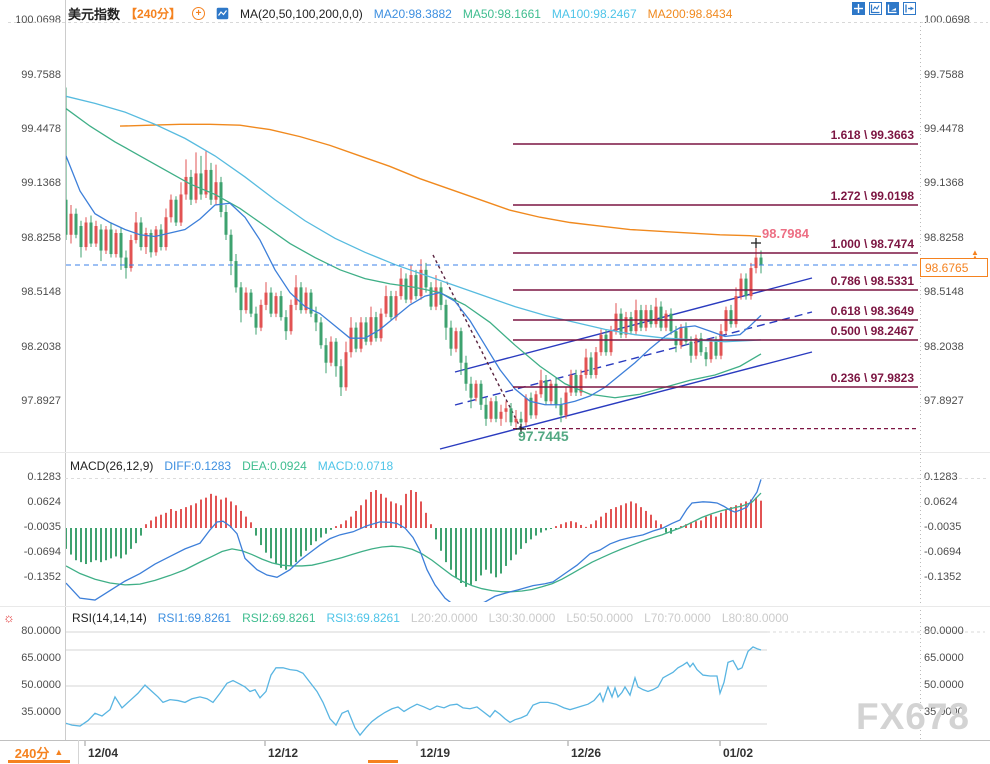 The image size is (990, 764). I want to click on scroll-to-latest-icon: ▲▲, so click(975, 255).